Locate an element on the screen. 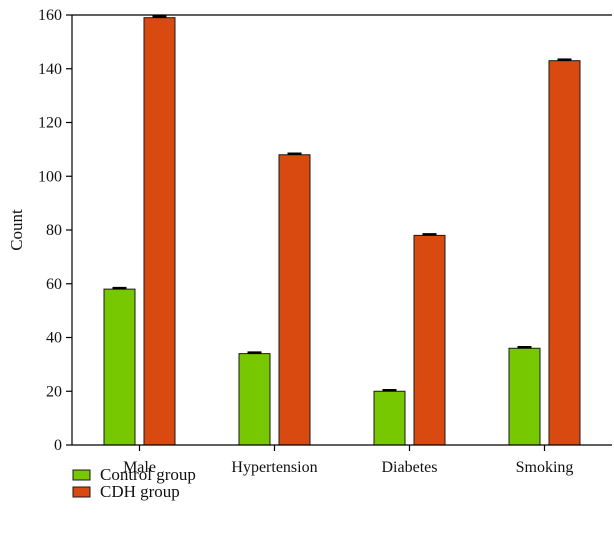  bar-control-group-male is located at coordinates (119, 367).